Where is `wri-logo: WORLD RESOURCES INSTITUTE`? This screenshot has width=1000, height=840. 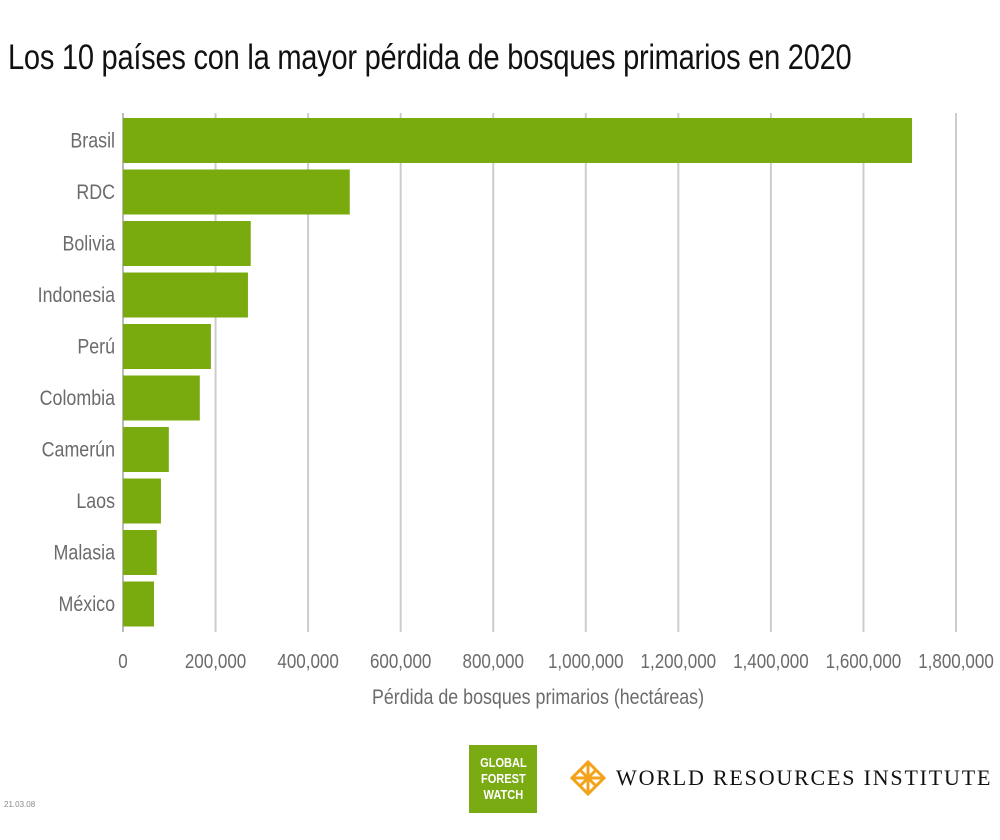 wri-logo: WORLD RESOURCES INSTITUTE is located at coordinates (781, 778).